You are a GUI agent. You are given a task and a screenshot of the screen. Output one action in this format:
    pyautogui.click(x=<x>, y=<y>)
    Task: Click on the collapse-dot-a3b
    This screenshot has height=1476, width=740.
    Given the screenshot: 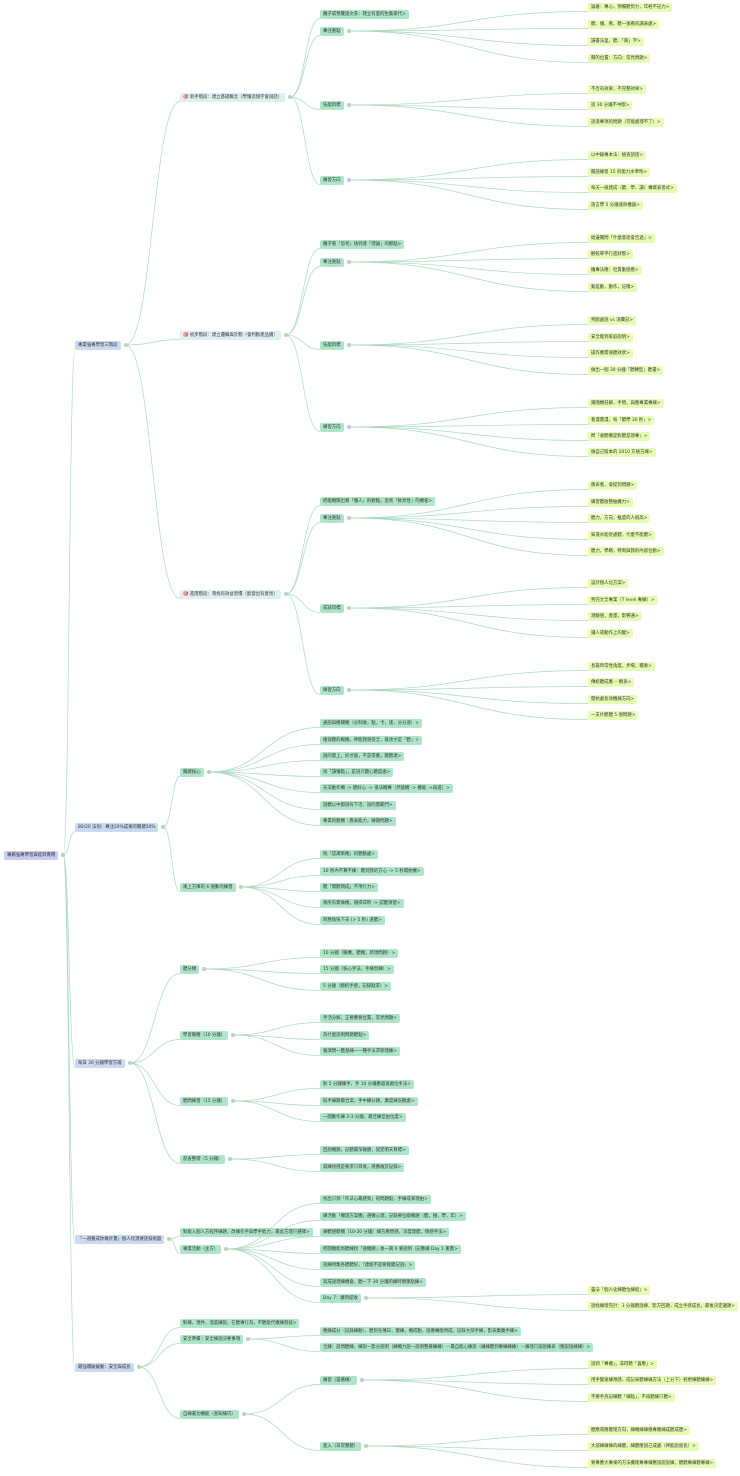 What is the action you would take?
    pyautogui.click(x=348, y=518)
    